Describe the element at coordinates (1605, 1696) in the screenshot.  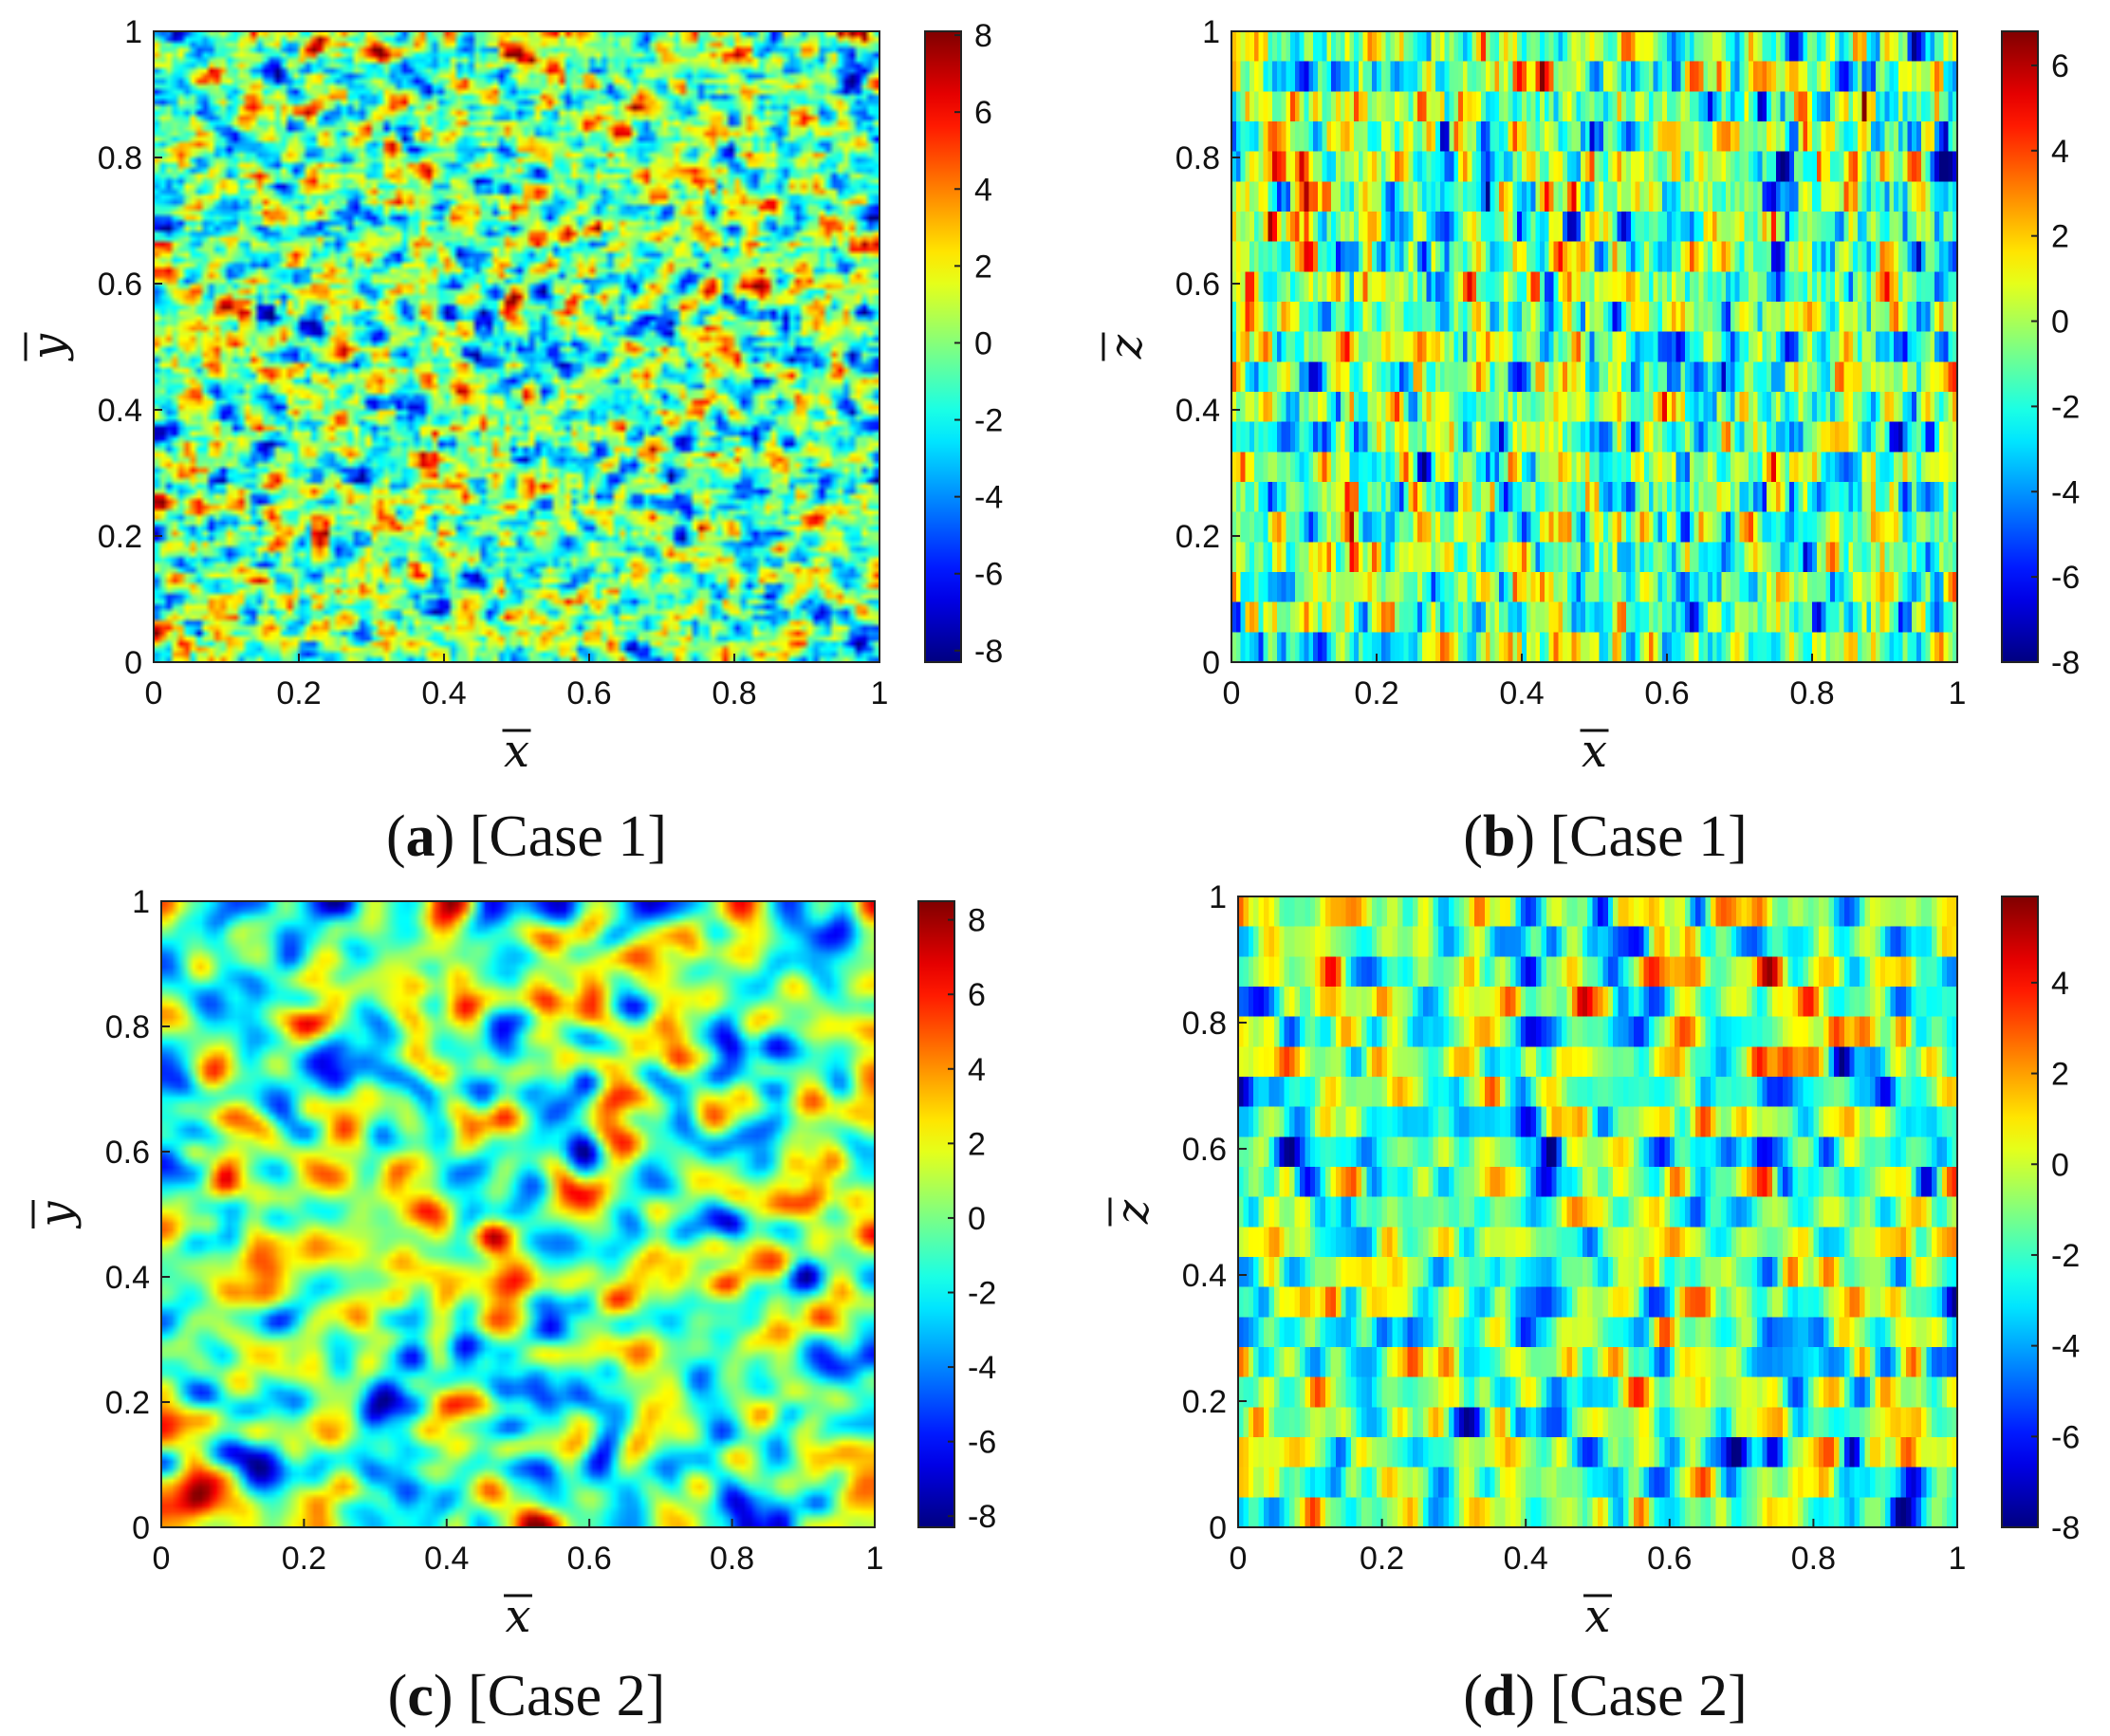
I see `panel-caption: (d) [Case 2]` at that location.